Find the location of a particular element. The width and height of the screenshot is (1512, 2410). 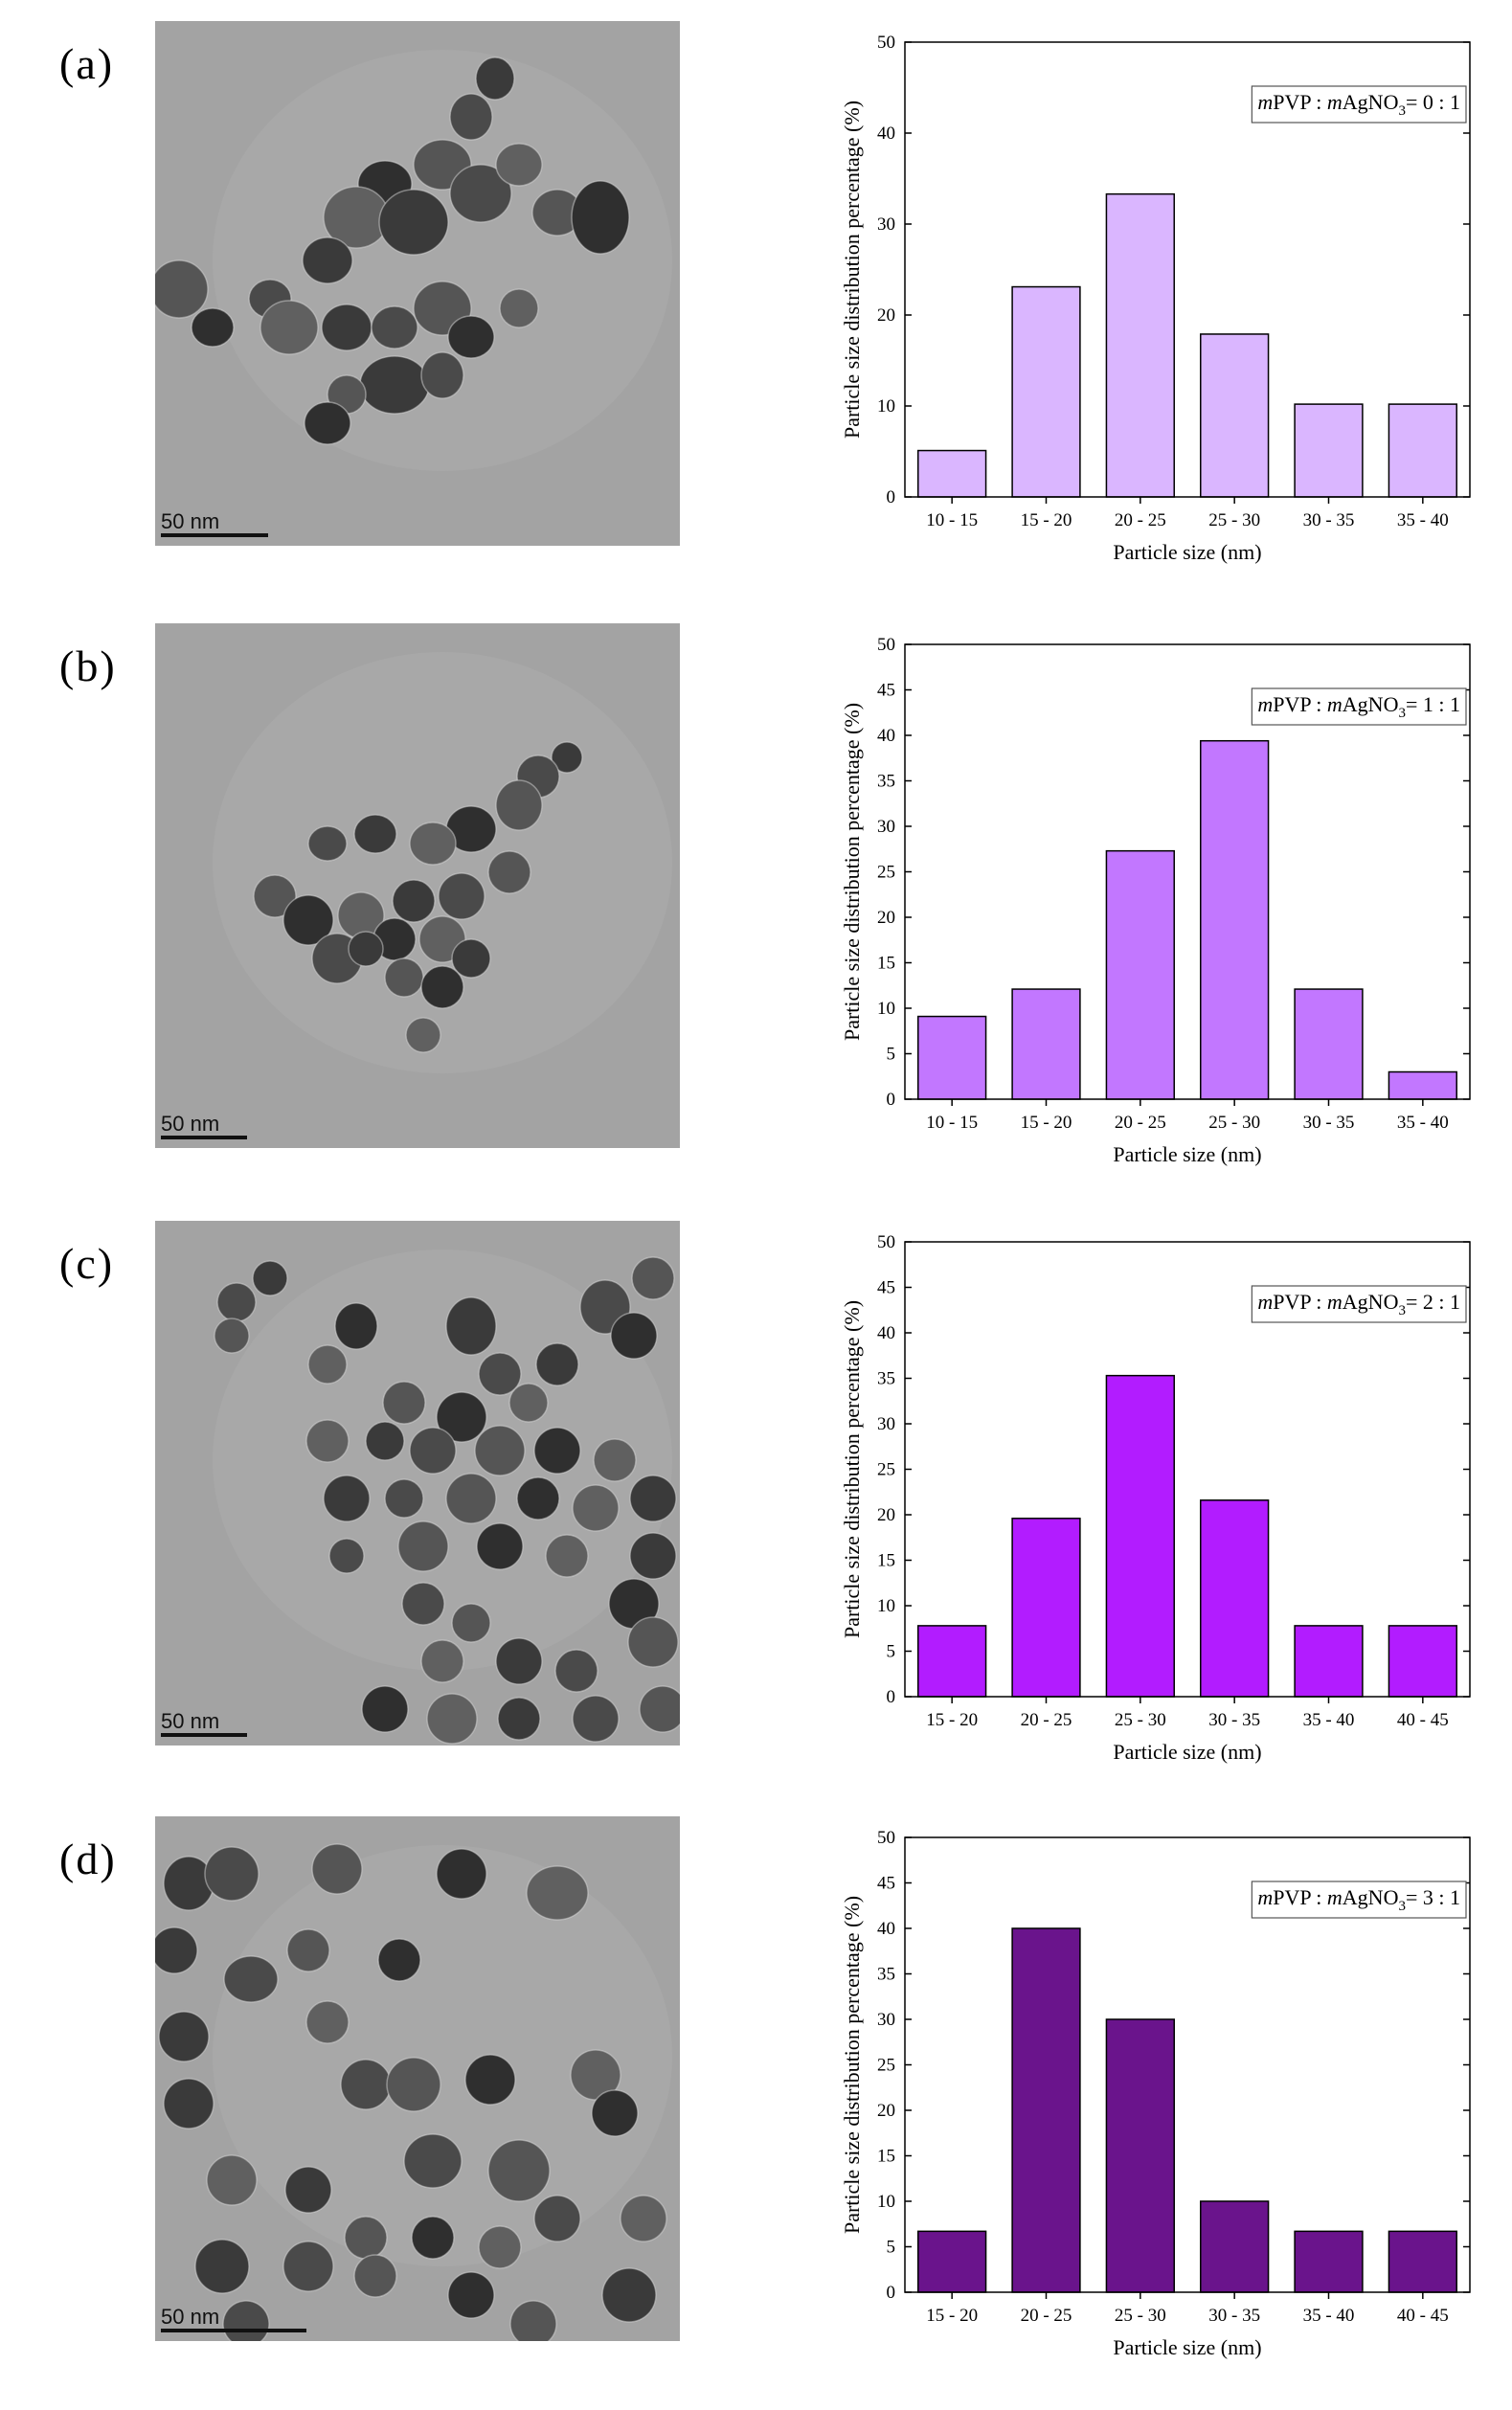

panel-label: (b) is located at coordinates (88, 666).